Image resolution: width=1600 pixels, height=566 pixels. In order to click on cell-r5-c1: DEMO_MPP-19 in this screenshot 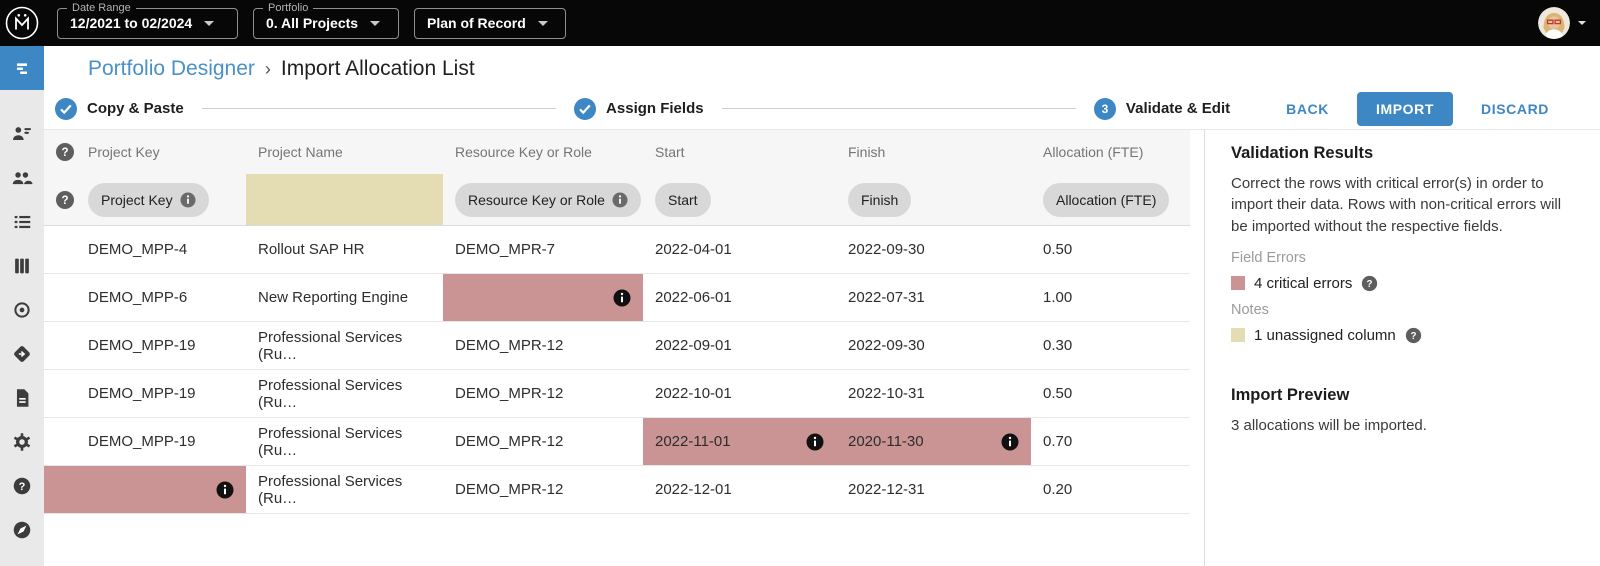, I will do `click(145, 441)`.